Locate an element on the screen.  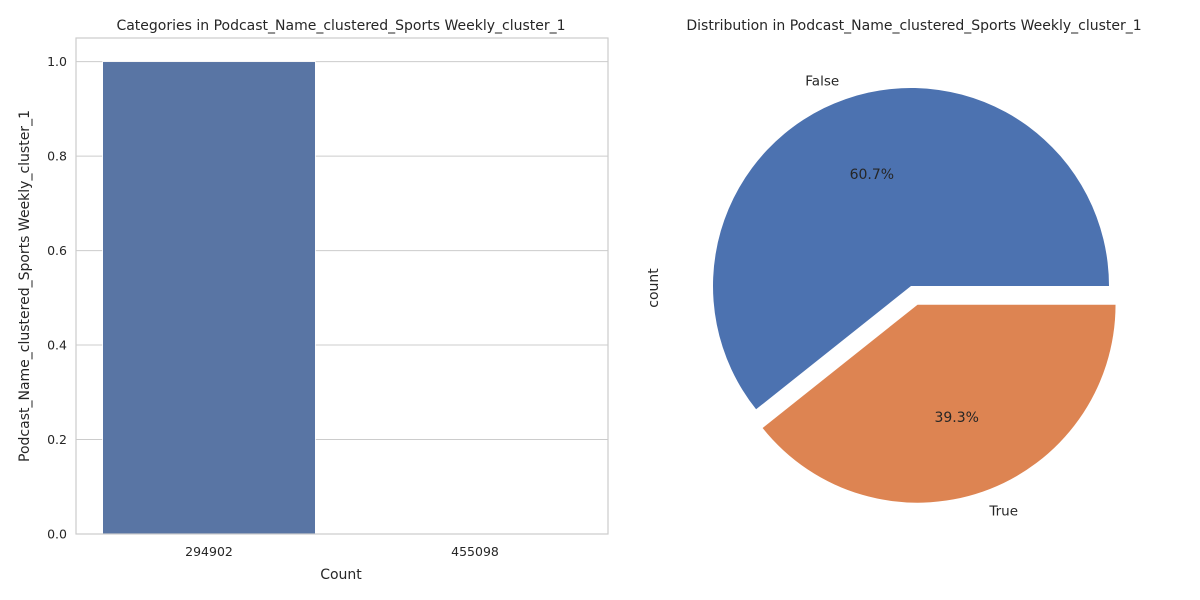
bar-x-tick-label: 294902 is located at coordinates (209, 551).